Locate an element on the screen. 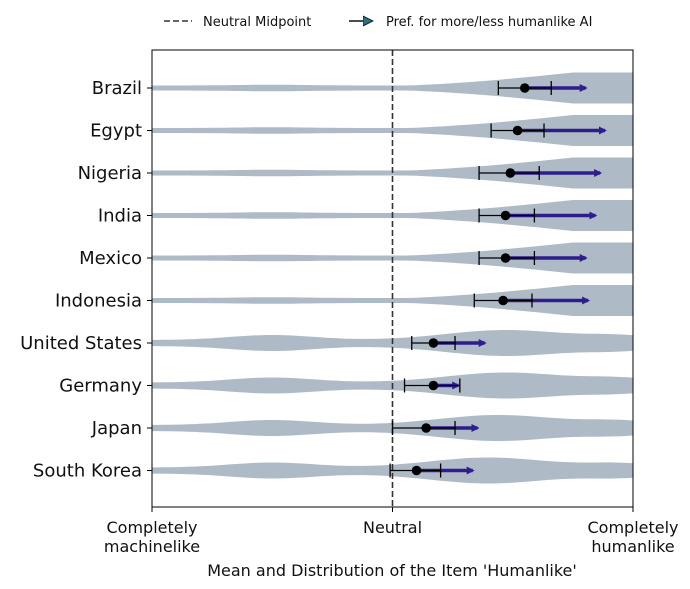  x-tick-label-1: Neutral is located at coordinates (392, 527).